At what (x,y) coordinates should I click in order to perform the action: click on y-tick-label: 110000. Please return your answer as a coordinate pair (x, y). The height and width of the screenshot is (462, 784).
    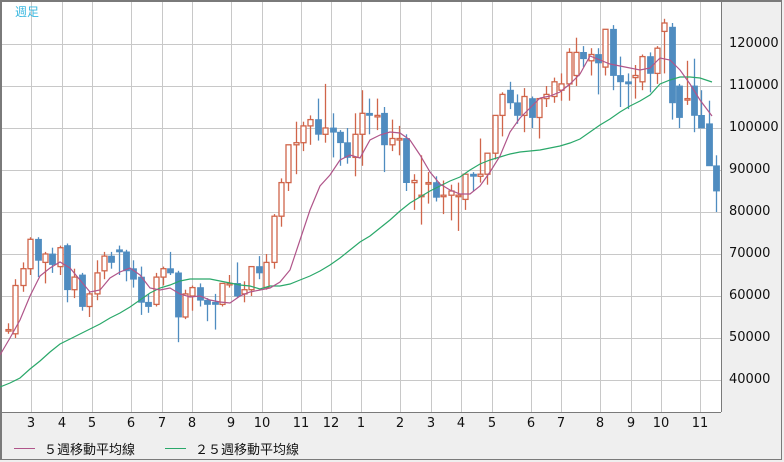
    Looking at the image, I should click on (754, 85).